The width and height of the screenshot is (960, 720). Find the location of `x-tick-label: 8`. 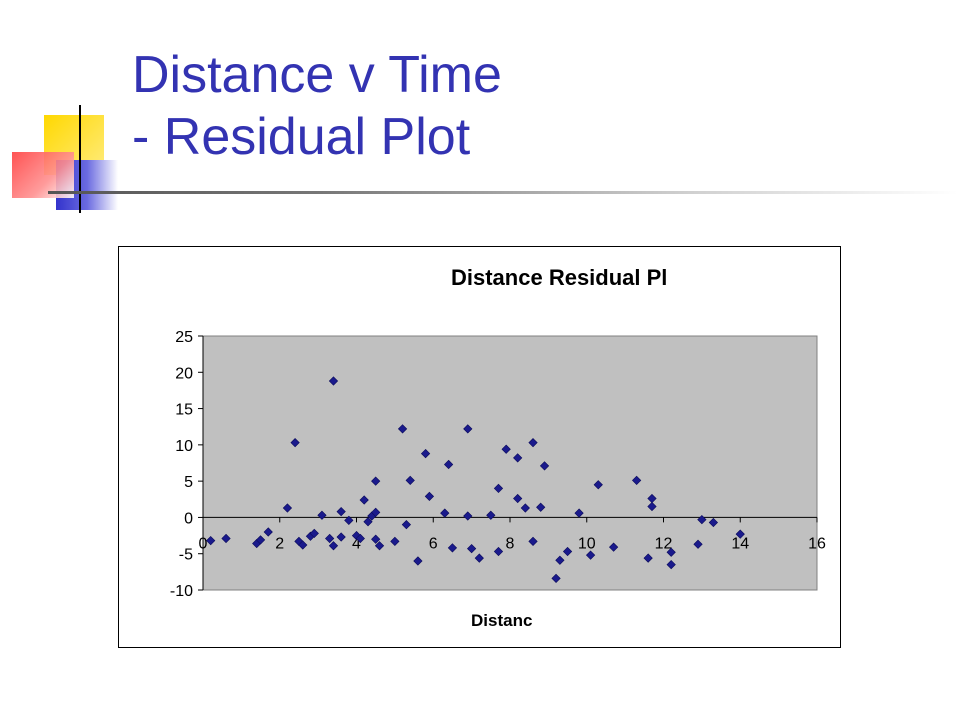

x-tick-label: 8 is located at coordinates (510, 543).